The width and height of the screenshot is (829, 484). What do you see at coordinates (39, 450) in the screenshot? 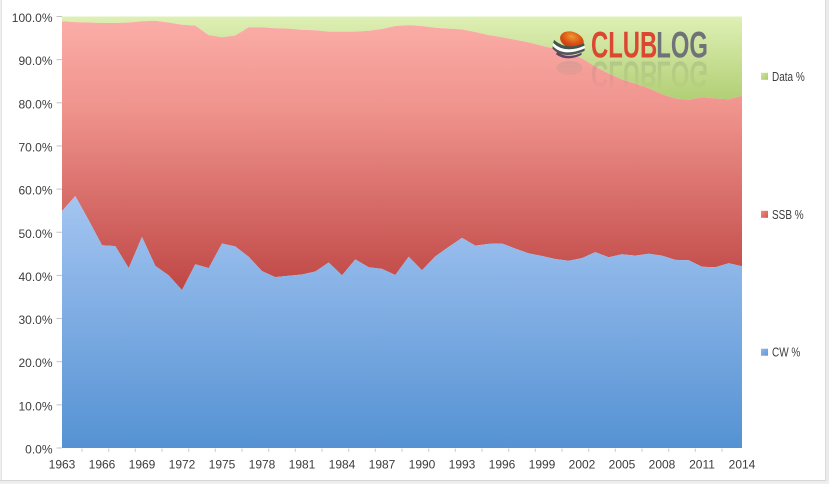
I see `svg-text: 0.0%` at bounding box center [39, 450].